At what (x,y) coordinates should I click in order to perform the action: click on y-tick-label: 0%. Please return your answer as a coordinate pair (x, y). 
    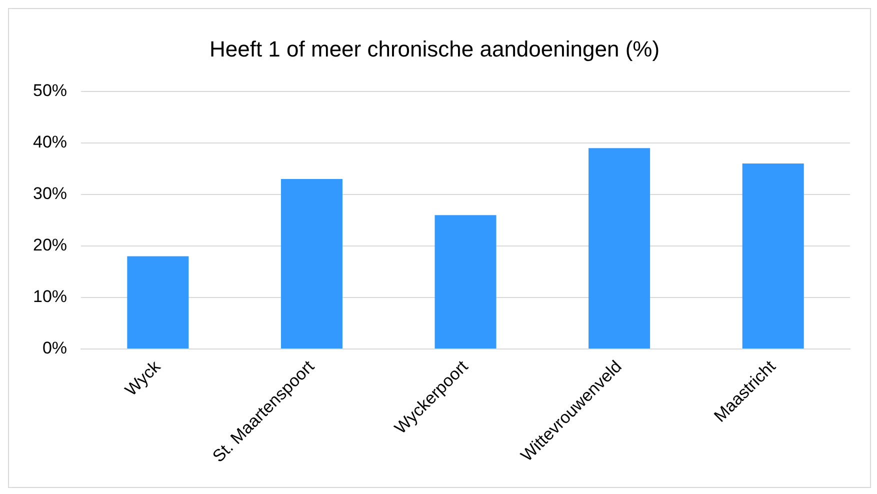
    Looking at the image, I should click on (55, 348).